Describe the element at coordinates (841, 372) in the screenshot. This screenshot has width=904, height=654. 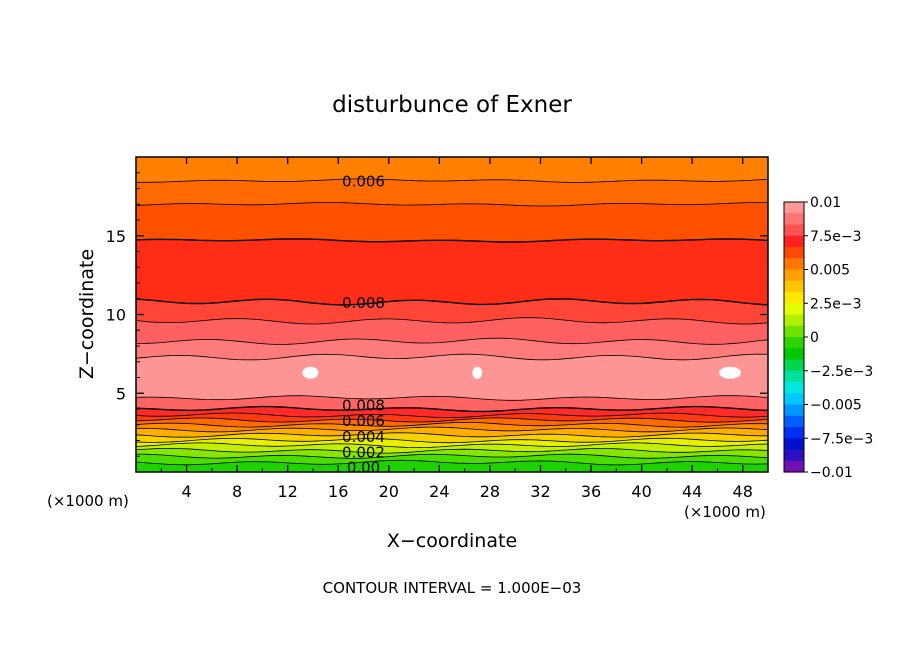
I see `colorbar-label: −2.5e−3` at that location.